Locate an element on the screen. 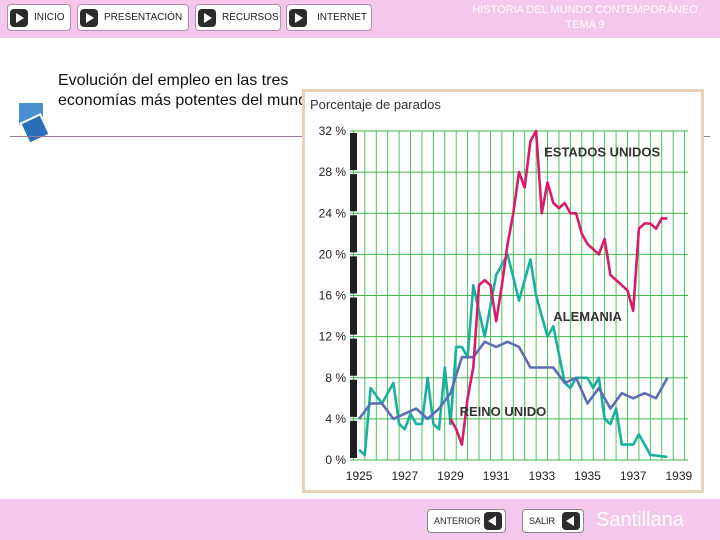 This screenshot has width=720, height=540. x-tick-label: 1939 is located at coordinates (679, 476).